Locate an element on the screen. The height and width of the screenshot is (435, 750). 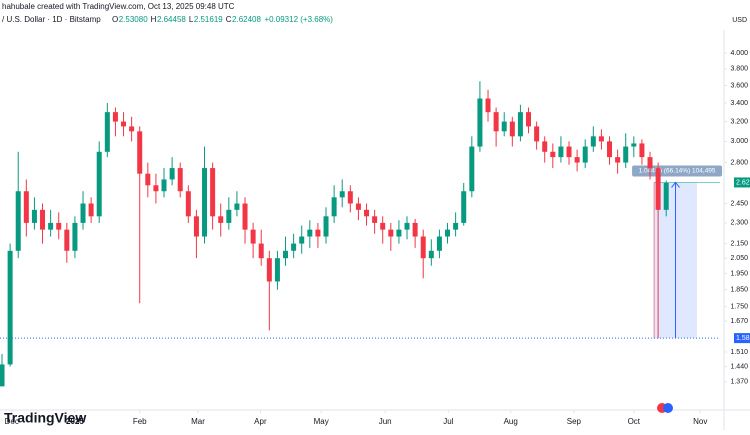
y-tick-label: 2.050 is located at coordinates (739, 258).